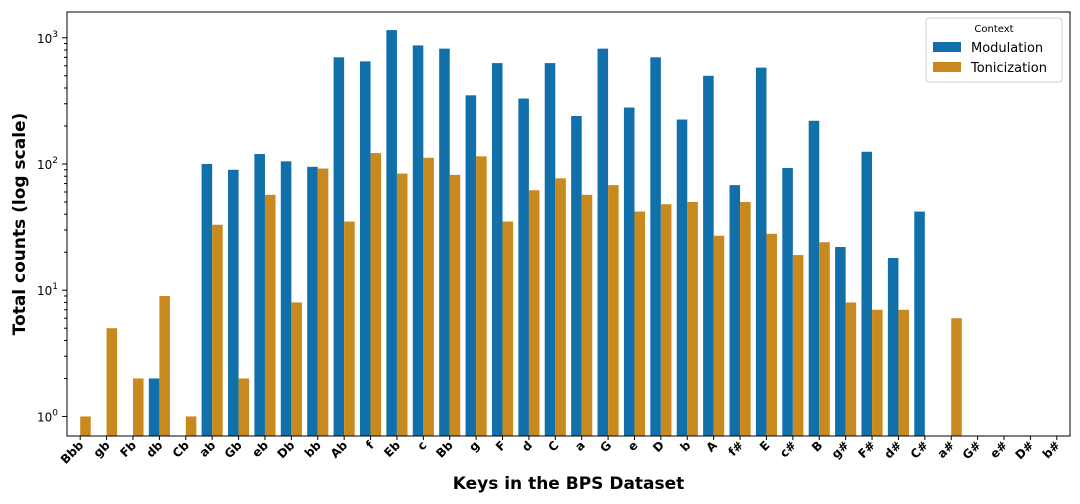 Image resolution: width=1080 pixels, height=504 pixels. I want to click on x-tick-label-Bbb: Bbb, so click(72, 452).